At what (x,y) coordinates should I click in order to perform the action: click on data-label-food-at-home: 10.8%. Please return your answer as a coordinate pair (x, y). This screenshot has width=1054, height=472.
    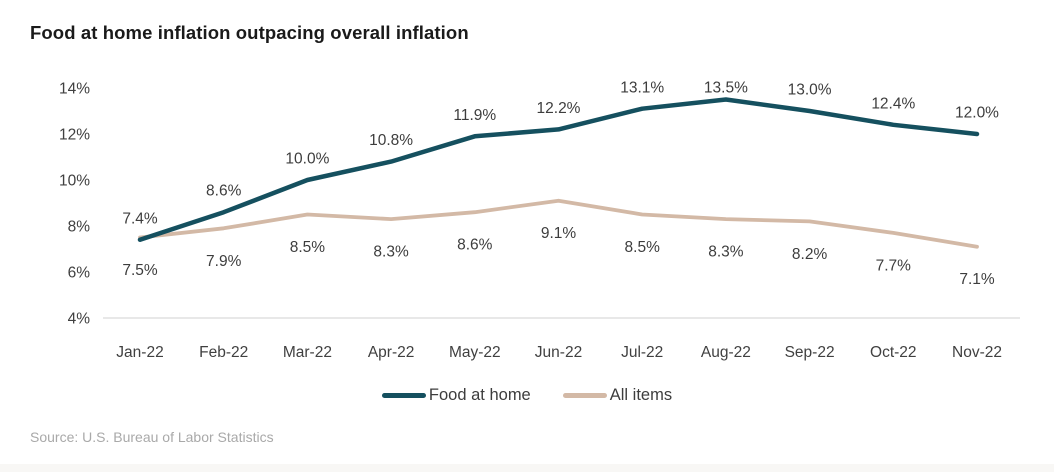
    Looking at the image, I should click on (391, 140).